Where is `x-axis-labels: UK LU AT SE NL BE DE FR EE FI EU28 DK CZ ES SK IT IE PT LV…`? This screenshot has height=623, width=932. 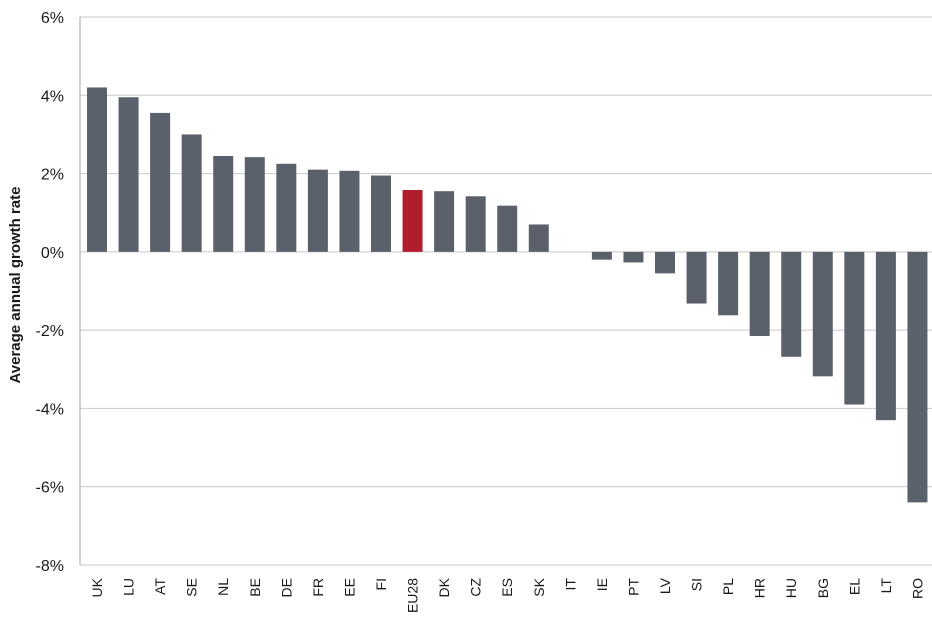 x-axis-labels: UK LU AT SE NL BE DE FR EE FI EU28 DK CZ ES SK IT IE PT LV… is located at coordinates (507, 595).